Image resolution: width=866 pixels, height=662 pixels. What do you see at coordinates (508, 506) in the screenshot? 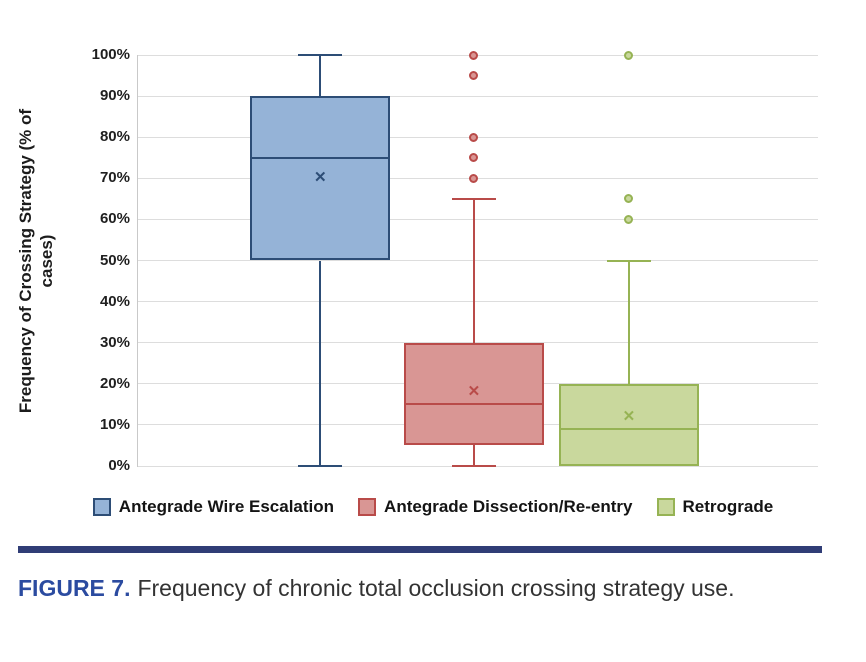
I see `legend-label: Antegrade Dissection/Re-entry` at bounding box center [508, 506].